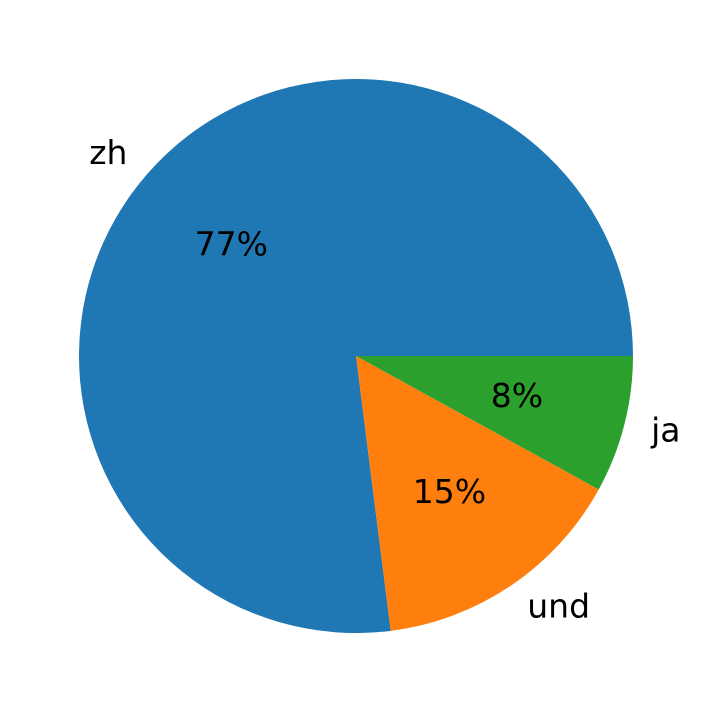  I want to click on value-label: 15%, so click(449, 491).